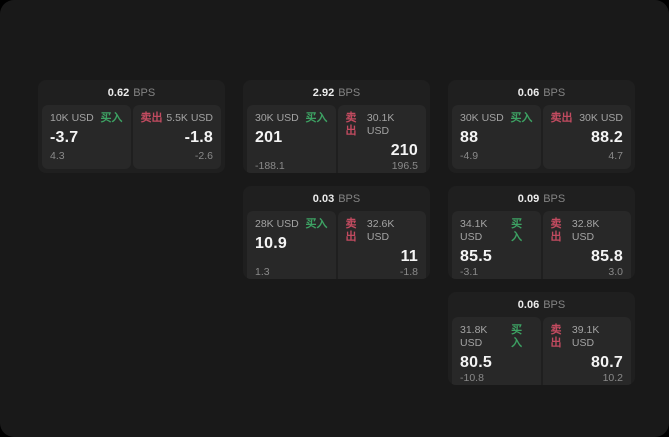 This screenshot has height=437, width=669. Describe the element at coordinates (131, 92) in the screenshot. I see `card-header: 0.62 BPS` at that location.